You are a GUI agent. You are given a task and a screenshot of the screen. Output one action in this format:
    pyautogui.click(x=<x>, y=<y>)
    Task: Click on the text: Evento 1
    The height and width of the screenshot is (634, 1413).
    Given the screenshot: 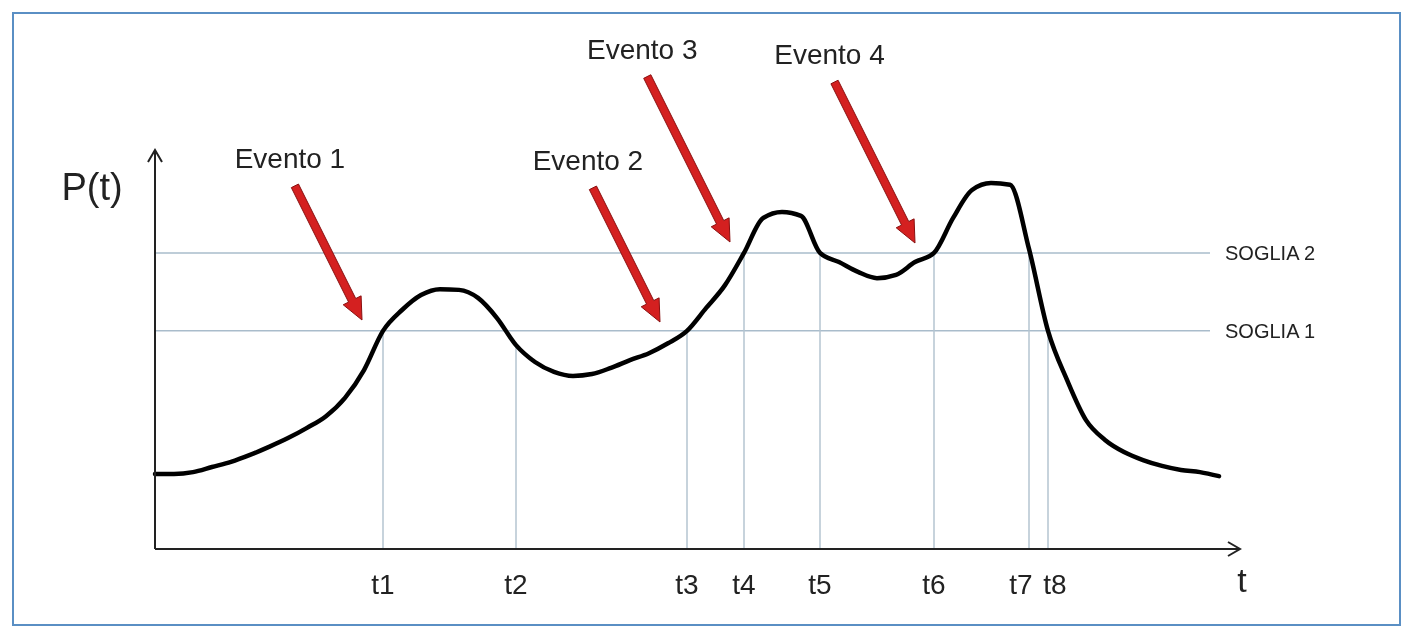 What is the action you would take?
    pyautogui.click(x=290, y=158)
    